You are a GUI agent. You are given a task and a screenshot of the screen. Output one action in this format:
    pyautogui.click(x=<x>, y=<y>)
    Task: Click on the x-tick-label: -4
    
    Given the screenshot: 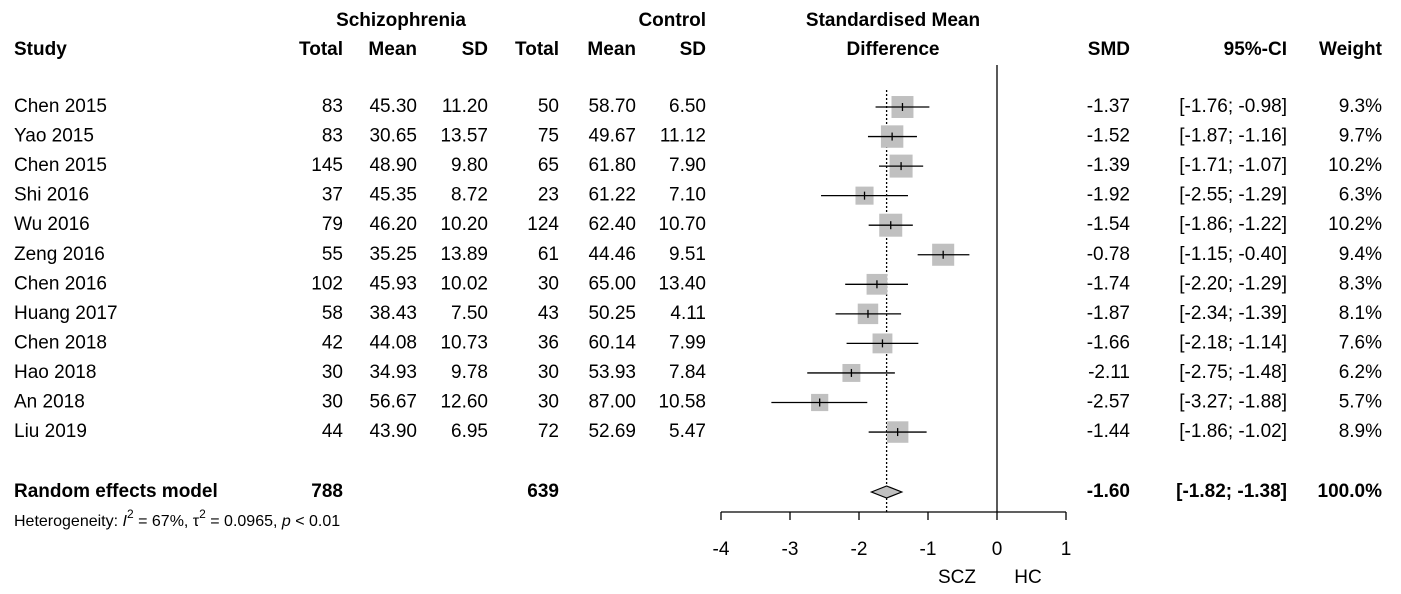 What is the action you would take?
    pyautogui.click(x=721, y=549)
    